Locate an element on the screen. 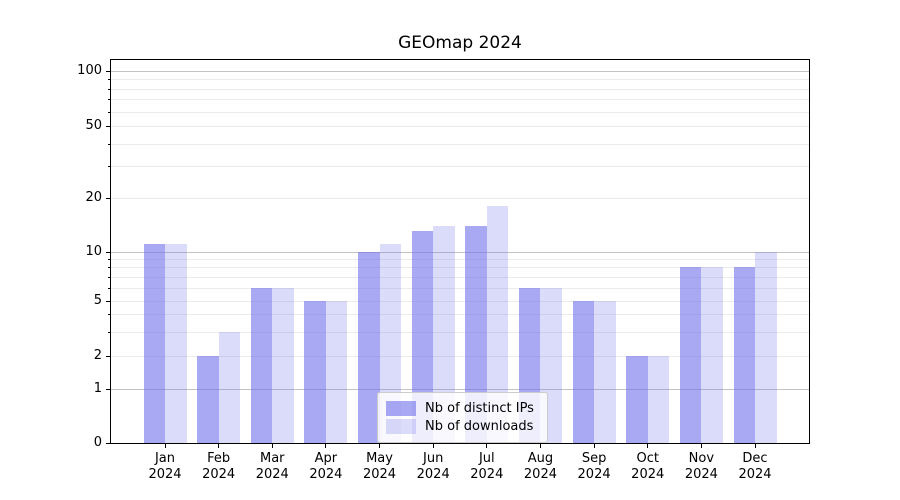  y-tick-label: 20 is located at coordinates (93, 198).